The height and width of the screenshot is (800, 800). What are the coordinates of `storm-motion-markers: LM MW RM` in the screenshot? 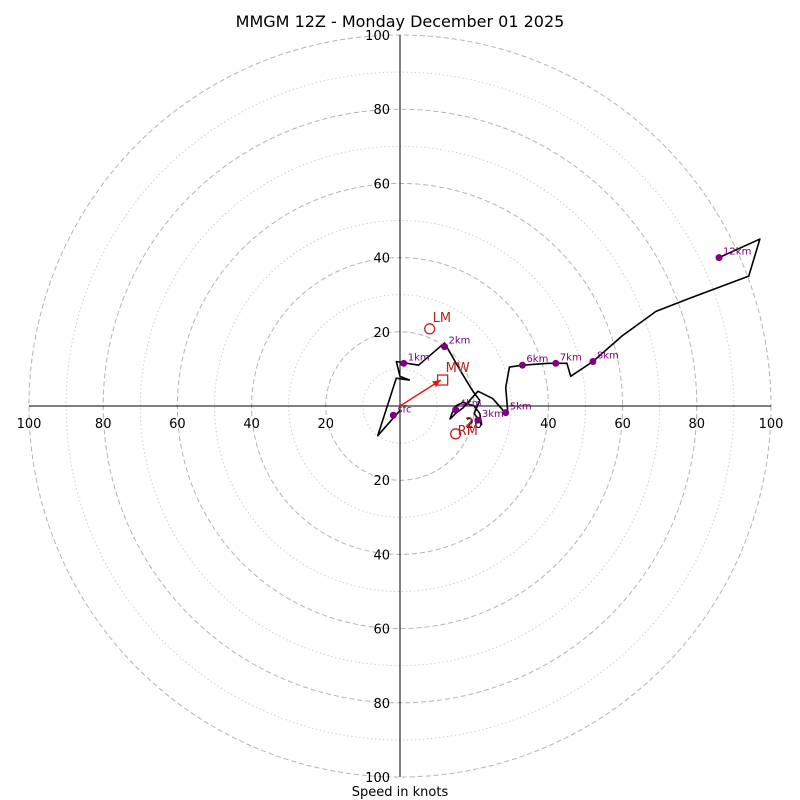 It's located at (438, 375).